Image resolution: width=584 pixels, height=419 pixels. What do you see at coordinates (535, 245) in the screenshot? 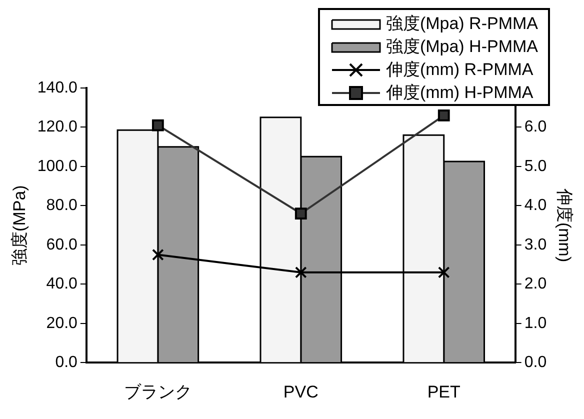
I see `y2-tick-label: 3.0` at bounding box center [535, 245].